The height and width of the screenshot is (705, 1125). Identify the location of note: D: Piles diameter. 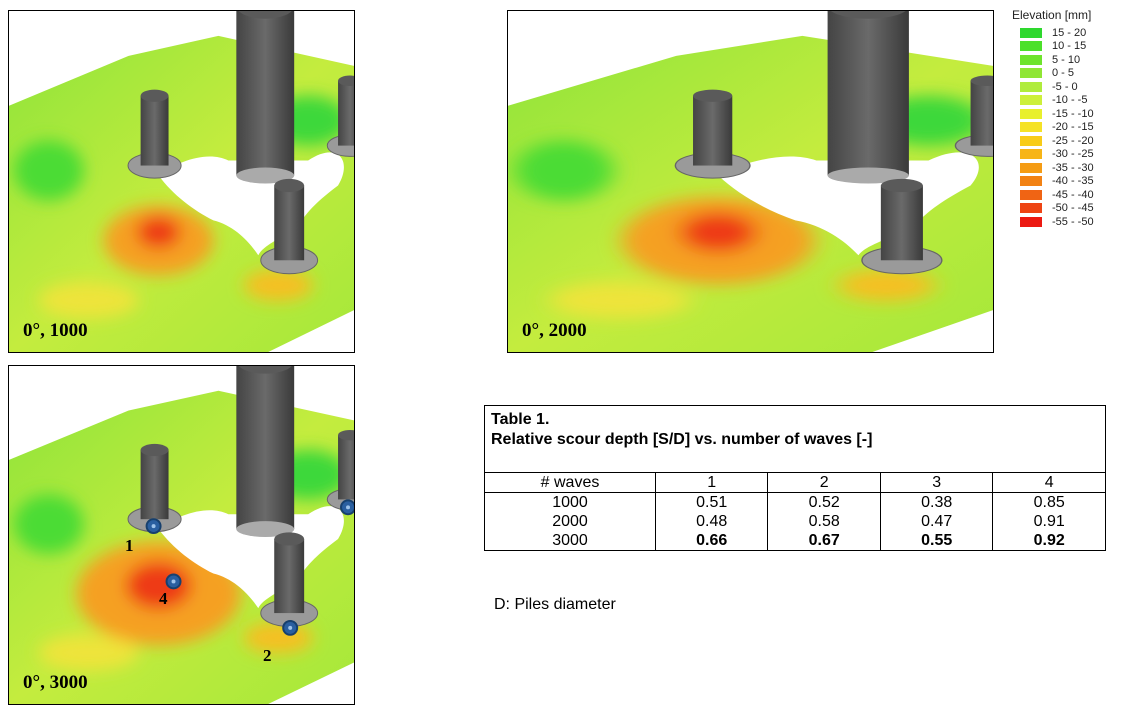
(555, 604).